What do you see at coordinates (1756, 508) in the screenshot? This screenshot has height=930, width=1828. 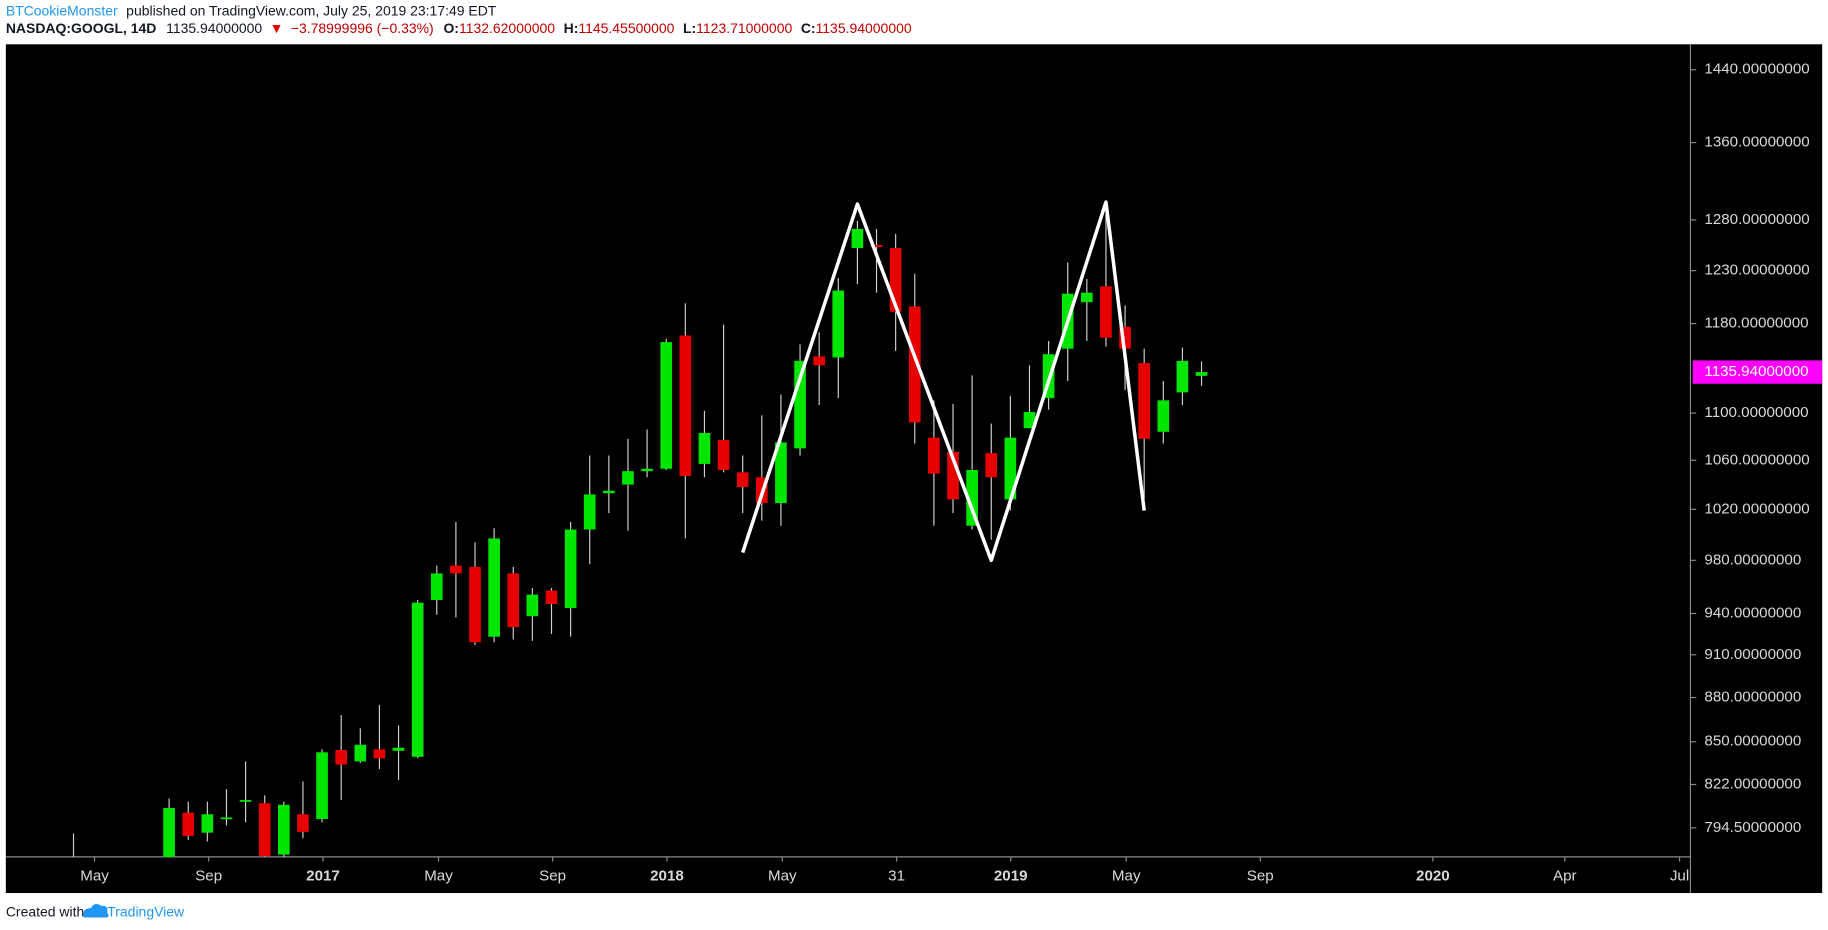 I see `y-tick-label: 1020.00000000` at bounding box center [1756, 508].